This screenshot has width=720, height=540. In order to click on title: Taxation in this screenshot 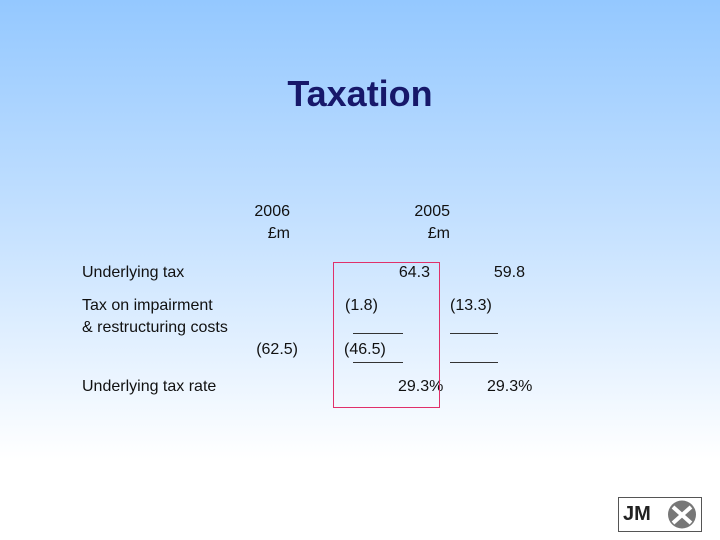, I will do `click(360, 93)`.